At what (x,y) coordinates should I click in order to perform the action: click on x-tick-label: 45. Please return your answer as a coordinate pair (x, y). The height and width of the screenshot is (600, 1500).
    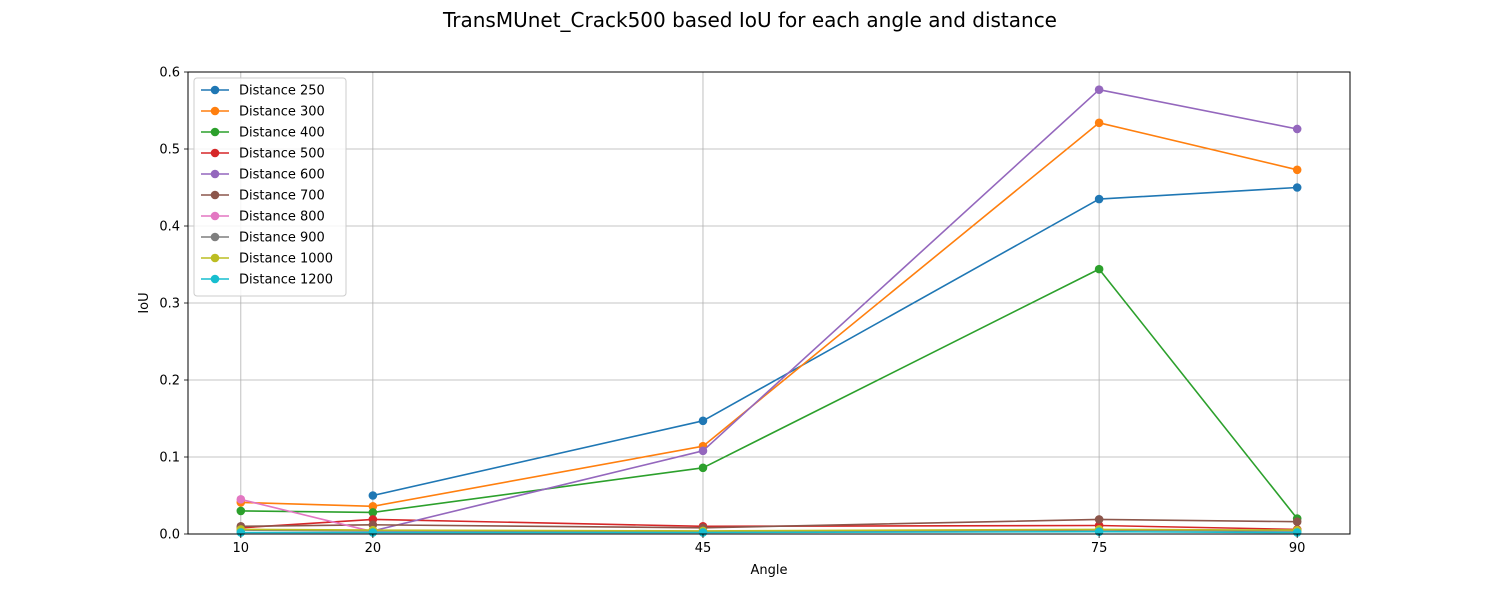
    Looking at the image, I should click on (703, 548).